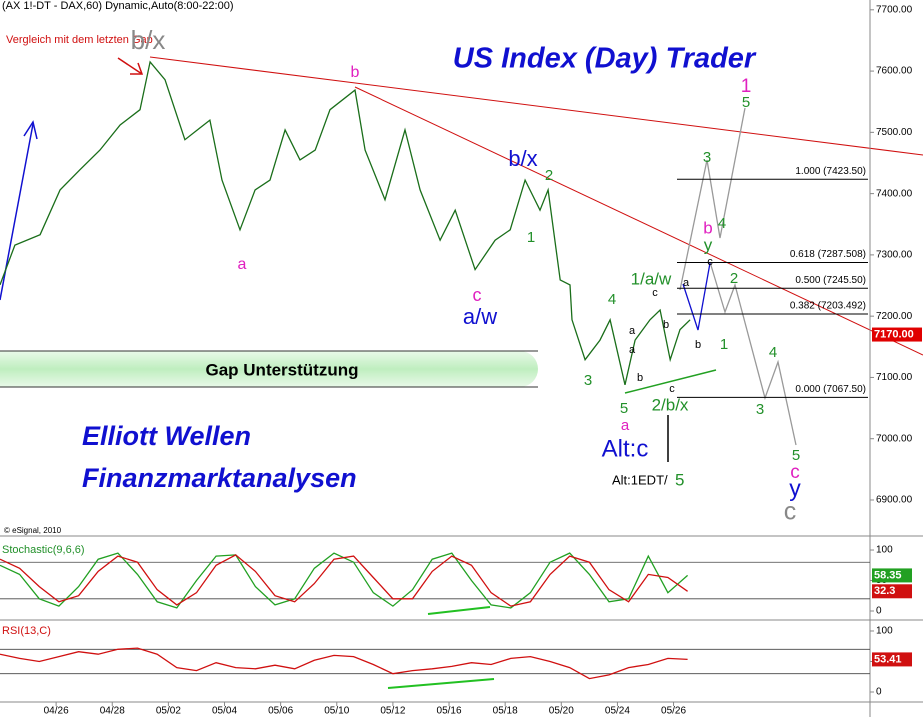  Describe the element at coordinates (112, 711) in the screenshot. I see `x-tick-label: 04/28` at that location.